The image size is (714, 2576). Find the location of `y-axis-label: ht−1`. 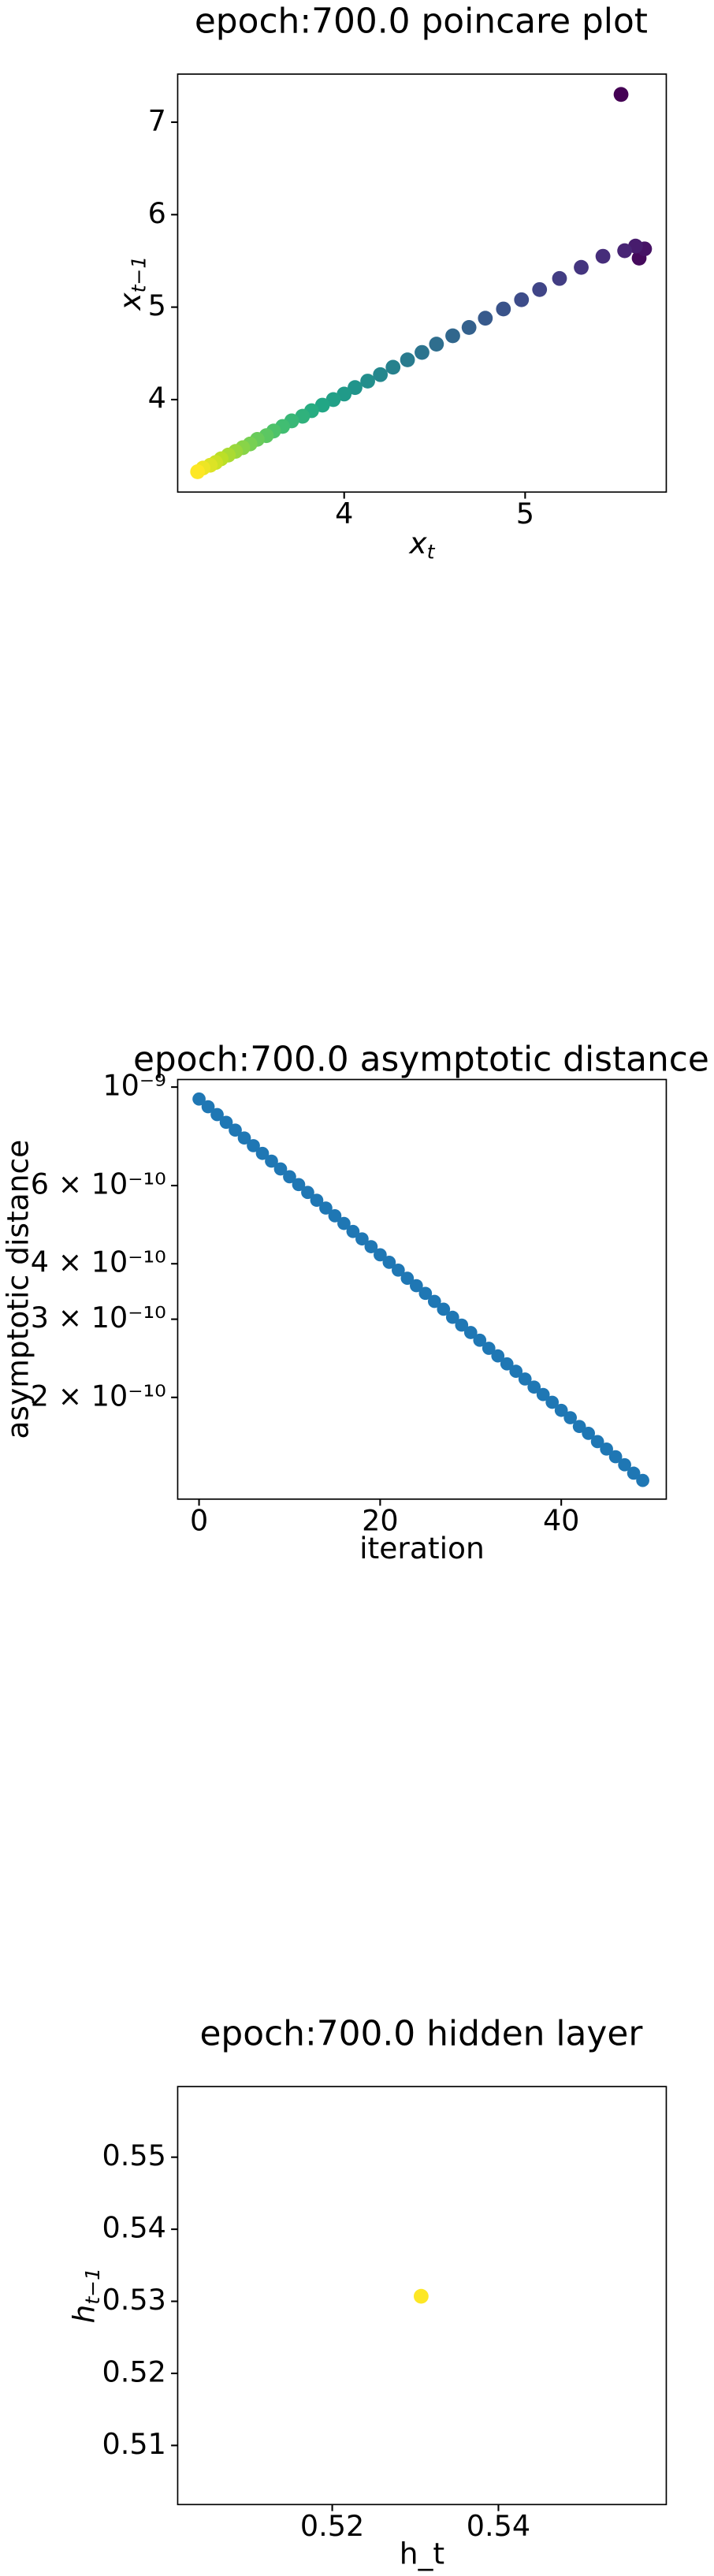

y-axis-label: ht−1 is located at coordinates (85, 2296).